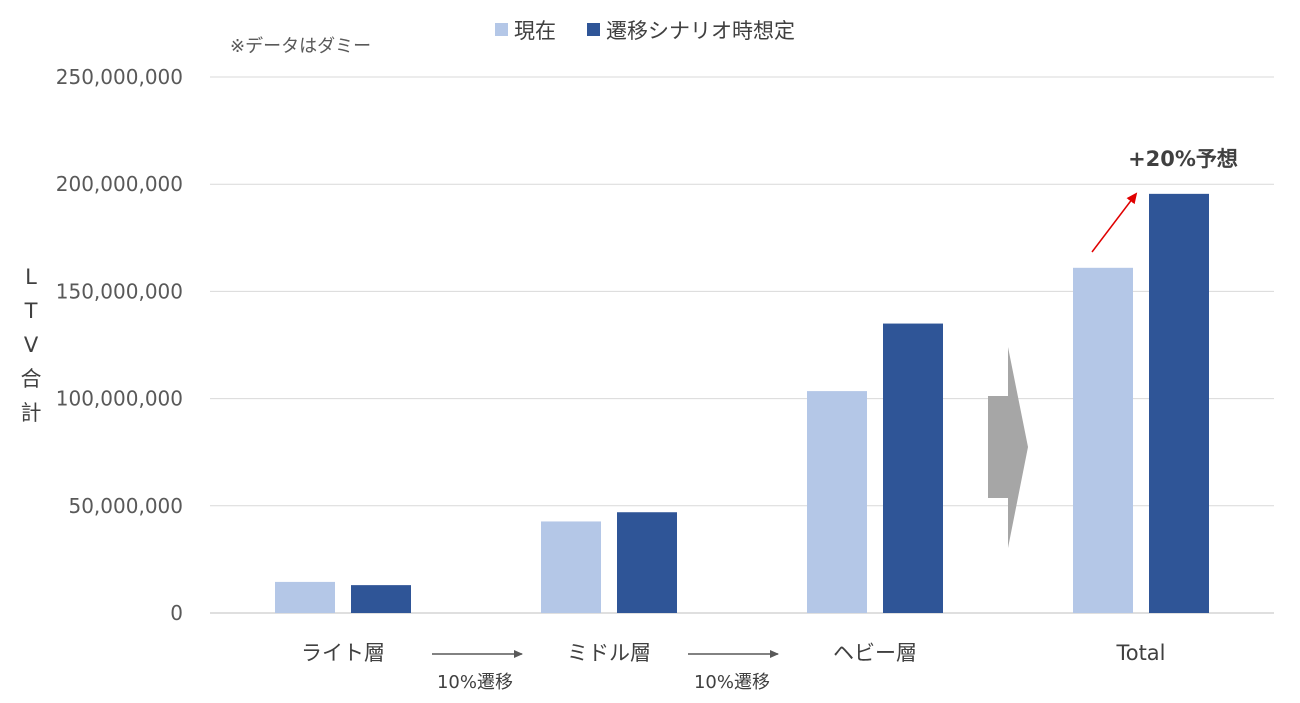  I want to click on y-tick-label: 150,000,000, so click(119, 291).